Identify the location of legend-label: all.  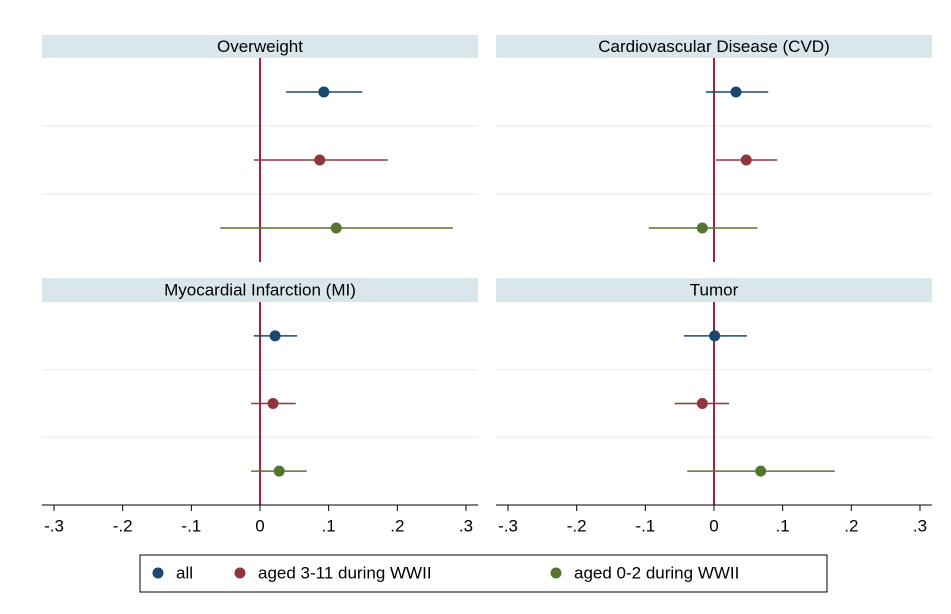
(184, 572).